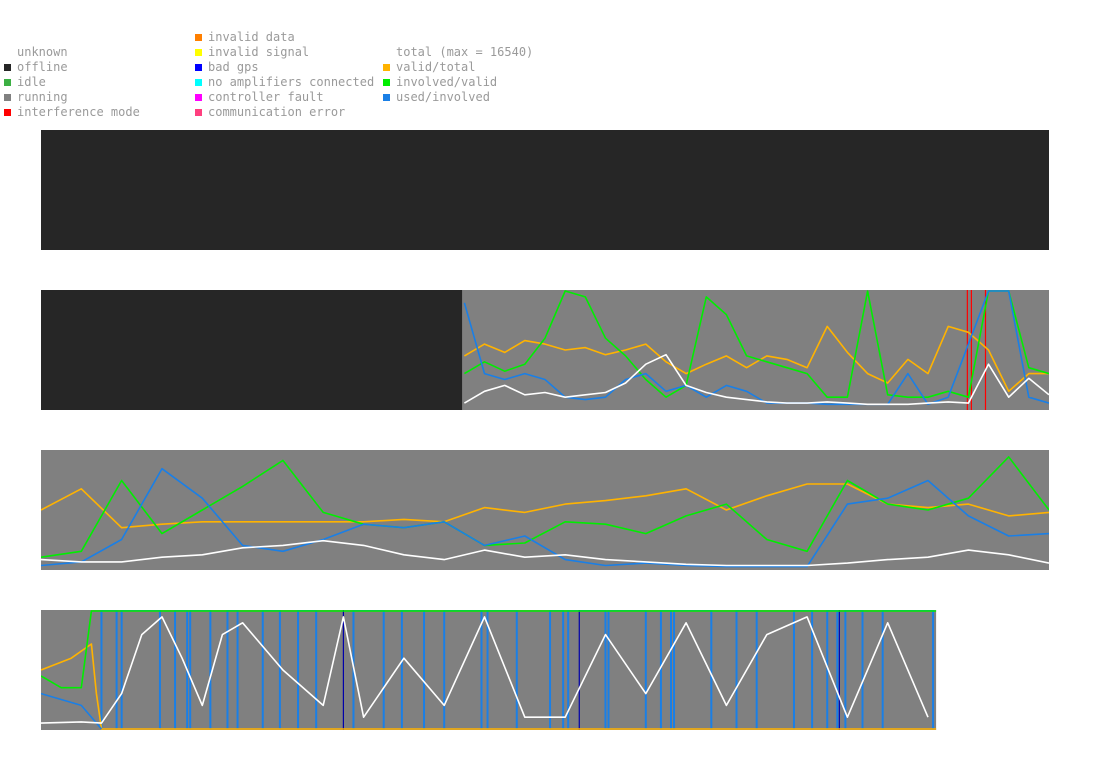  Describe the element at coordinates (277, 112) in the screenshot. I see `legend-label: communication error` at that location.